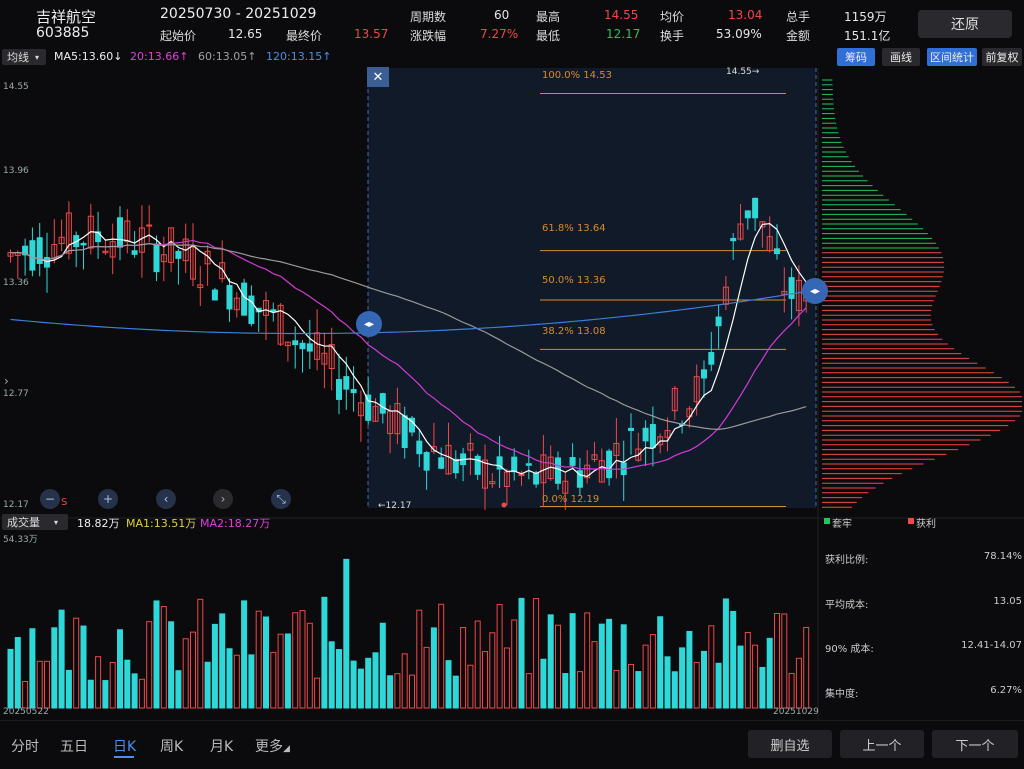 The height and width of the screenshot is (769, 1024). What do you see at coordinates (172, 747) in the screenshot?
I see `tab-weekly-k: 周K` at bounding box center [172, 747].